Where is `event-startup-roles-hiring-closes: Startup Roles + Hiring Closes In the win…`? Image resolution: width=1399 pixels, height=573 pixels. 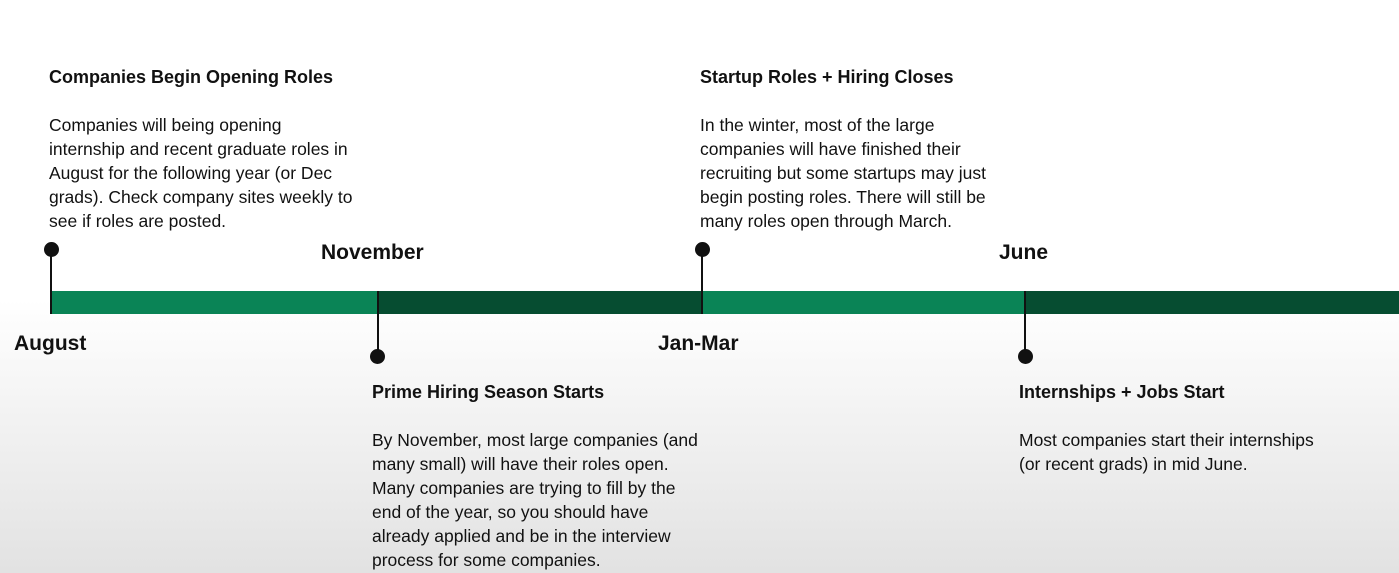 event-startup-roles-hiring-closes: Startup Roles + Hiring Closes In the win… is located at coordinates (843, 149).